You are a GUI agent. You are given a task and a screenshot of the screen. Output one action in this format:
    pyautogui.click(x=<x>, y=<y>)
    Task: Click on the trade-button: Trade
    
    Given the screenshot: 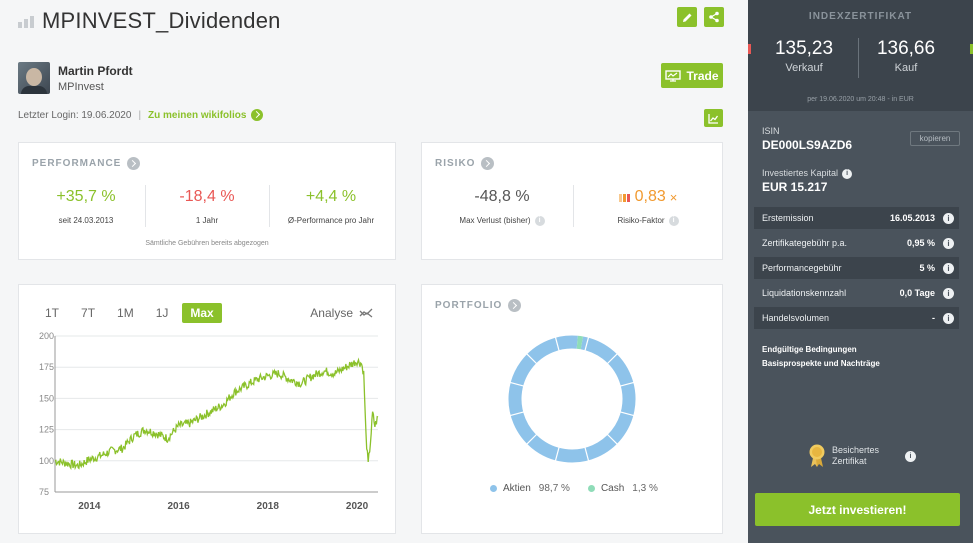 What is the action you would take?
    pyautogui.click(x=692, y=75)
    